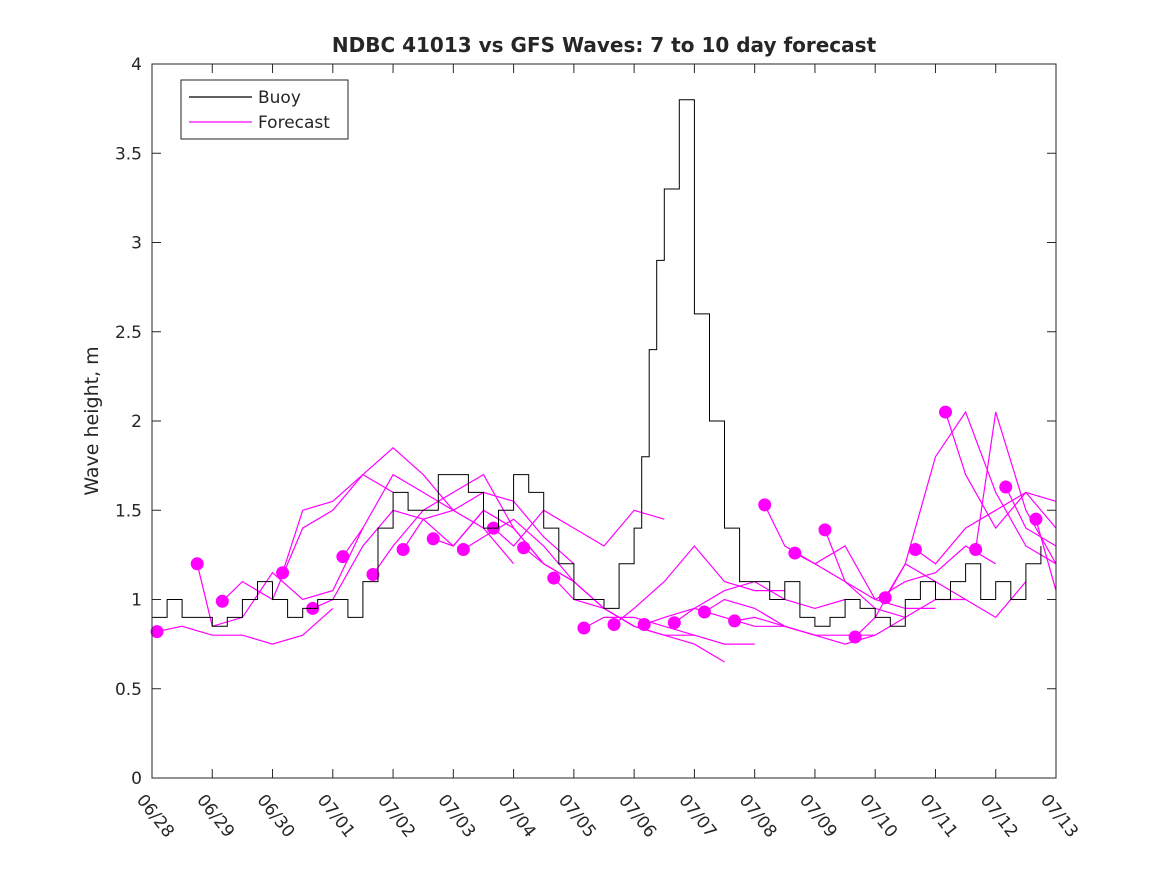 The width and height of the screenshot is (1167, 879). I want to click on x-tick-label: 07/12, so click(999, 816).